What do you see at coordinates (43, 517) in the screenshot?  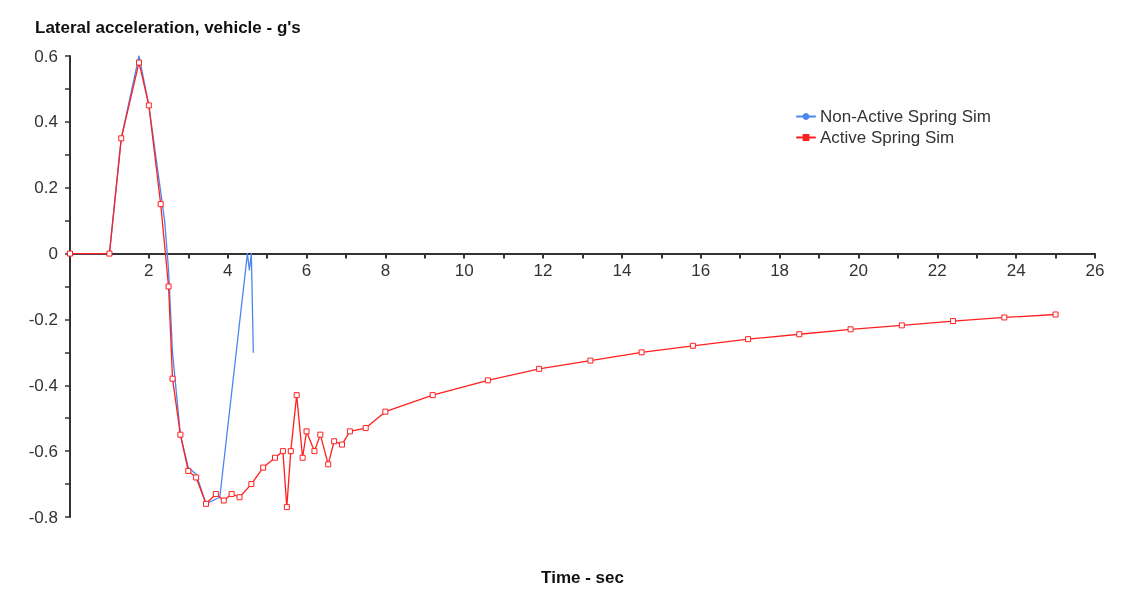 I see `y-tick-label: -0.8` at bounding box center [43, 517].